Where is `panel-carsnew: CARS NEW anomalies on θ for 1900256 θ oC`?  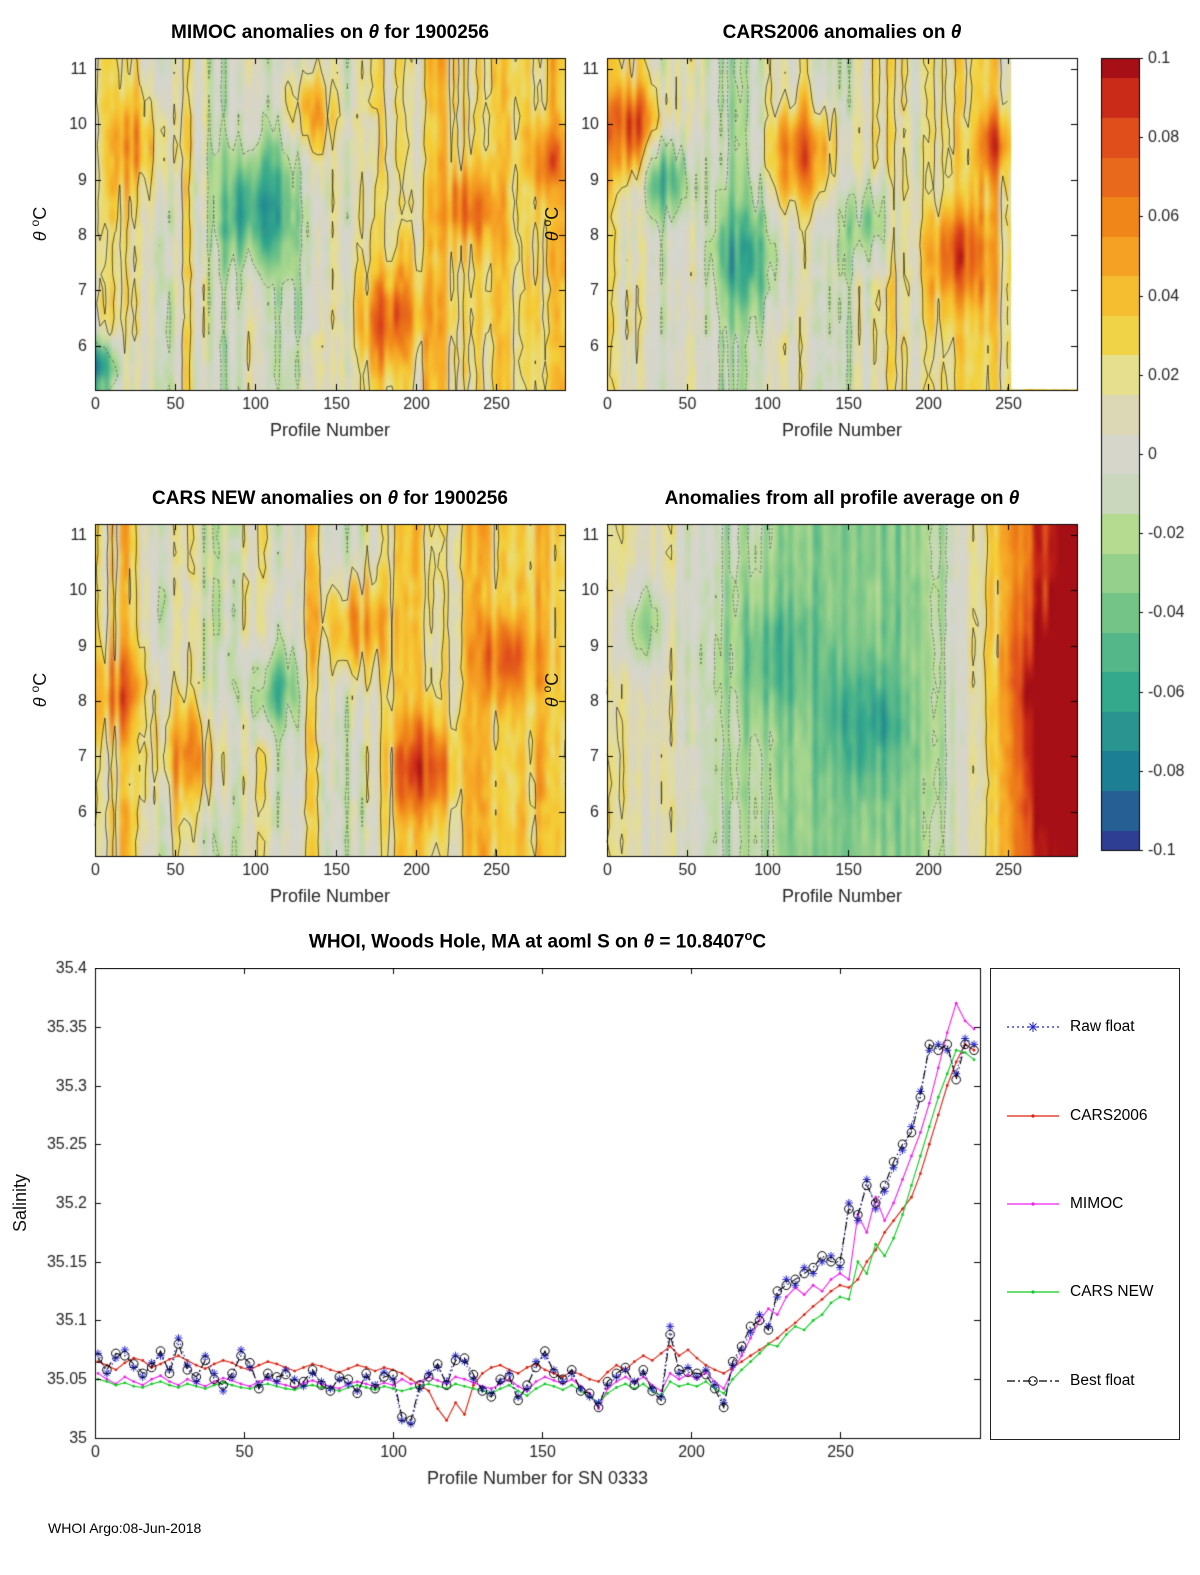
panel-carsnew: CARS NEW anomalies on θ for 1900256 θ oC is located at coordinates (301, 714).